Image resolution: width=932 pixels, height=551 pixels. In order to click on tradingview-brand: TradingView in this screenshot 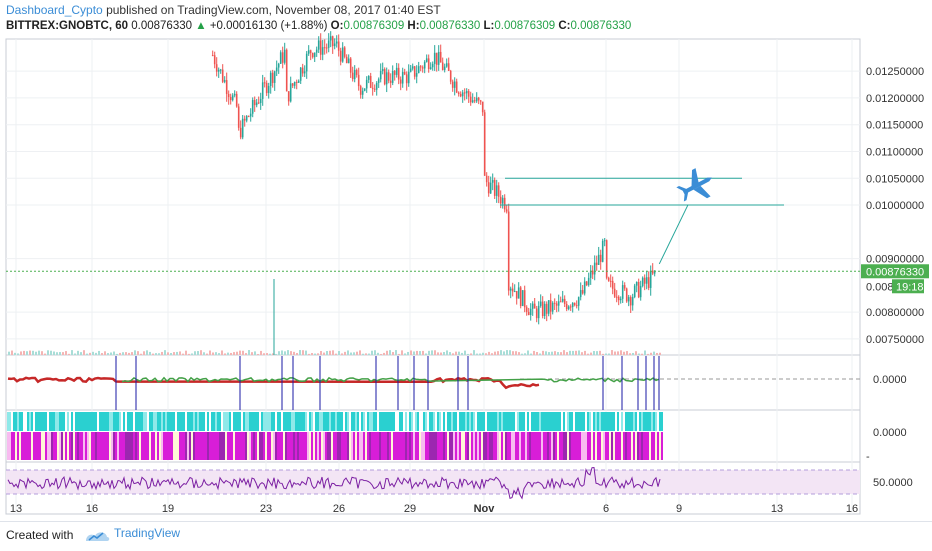, I will do `click(147, 533)`.